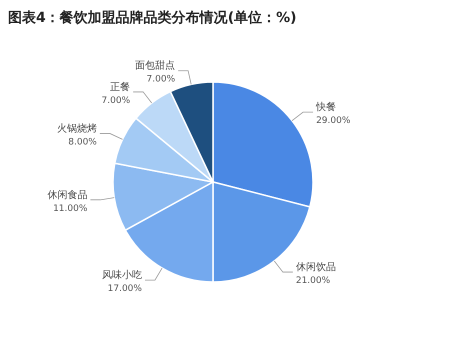 This screenshot has width=460, height=354. I want to click on data-label: 29.00%, so click(333, 121).